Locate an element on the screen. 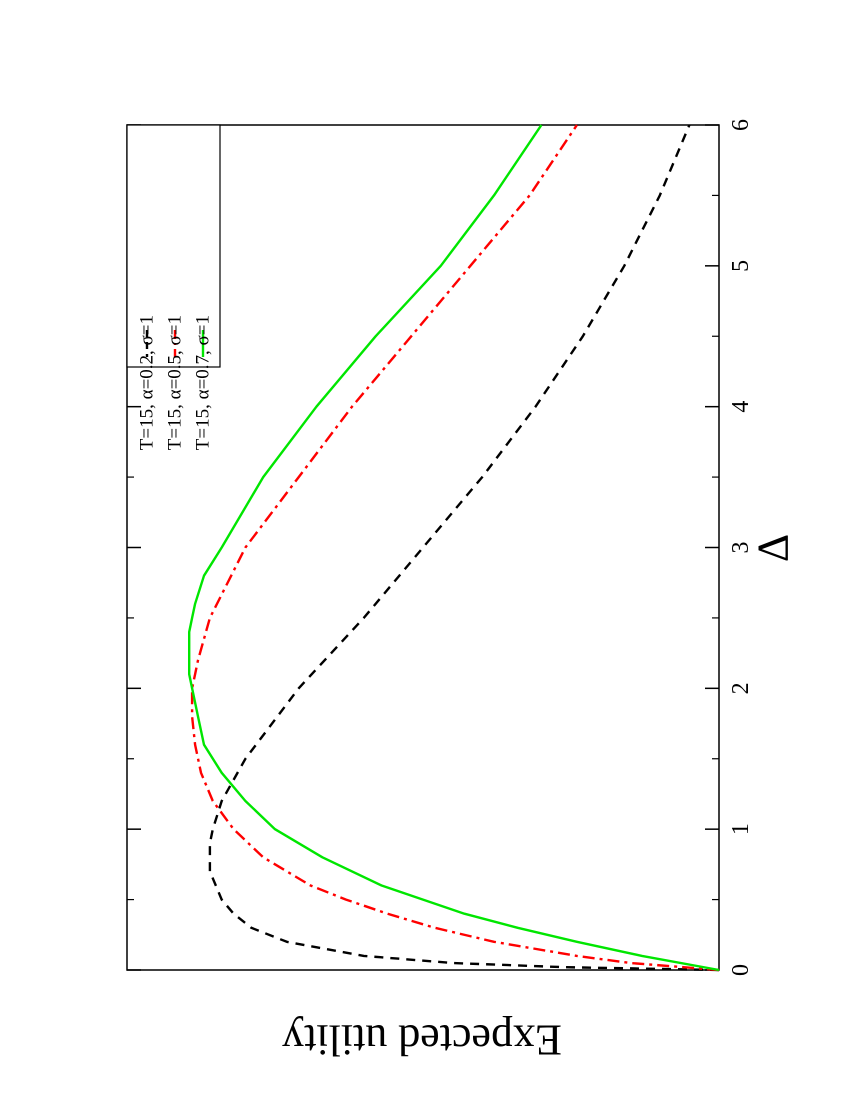  tick-labels: 0 1 2 3 4 5 6 is located at coordinates (741, 547).